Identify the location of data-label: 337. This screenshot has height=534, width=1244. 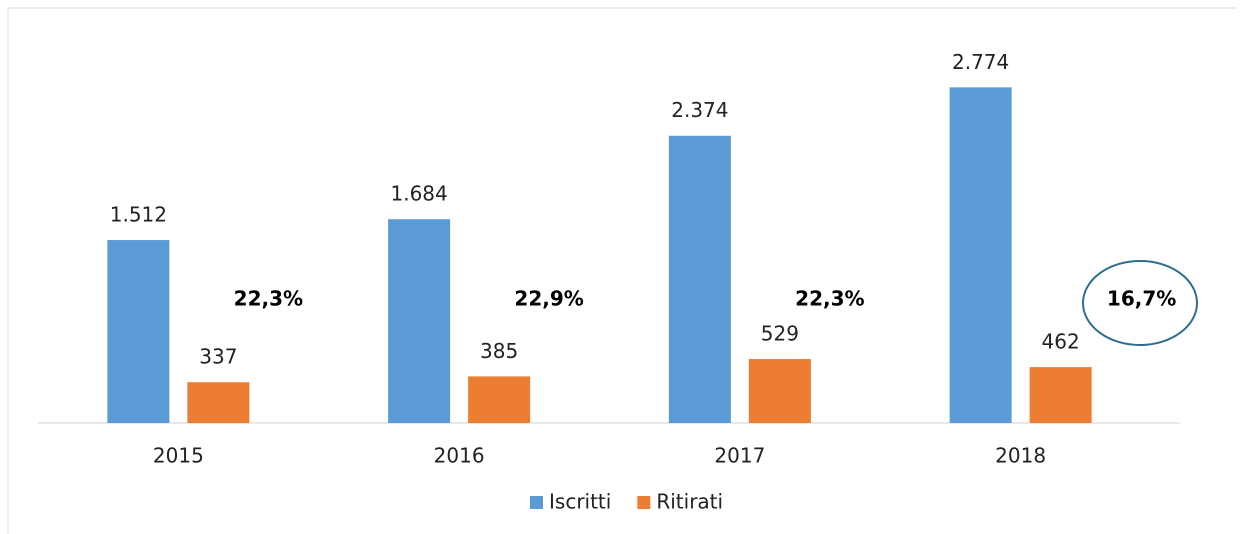
(218, 357).